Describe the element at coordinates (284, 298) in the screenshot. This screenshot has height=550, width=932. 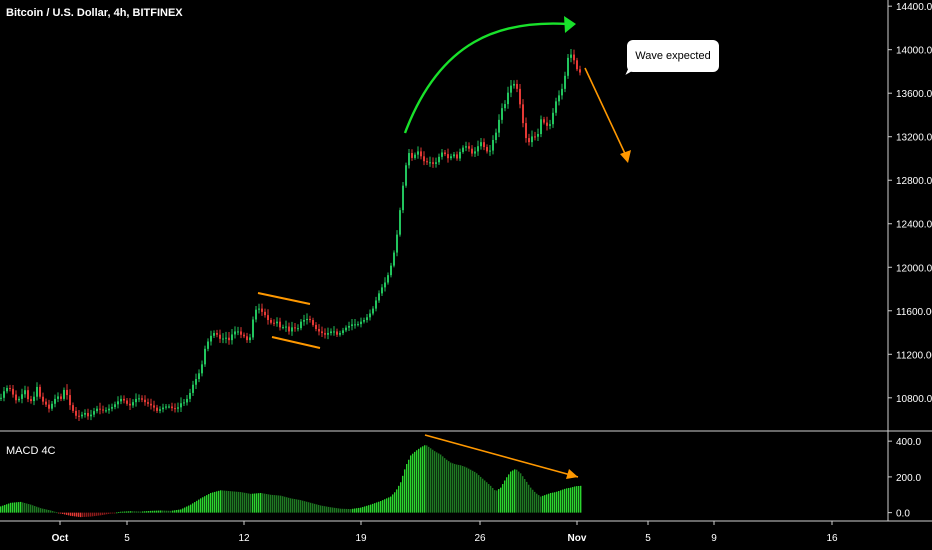
I see `channel-upper-line` at that location.